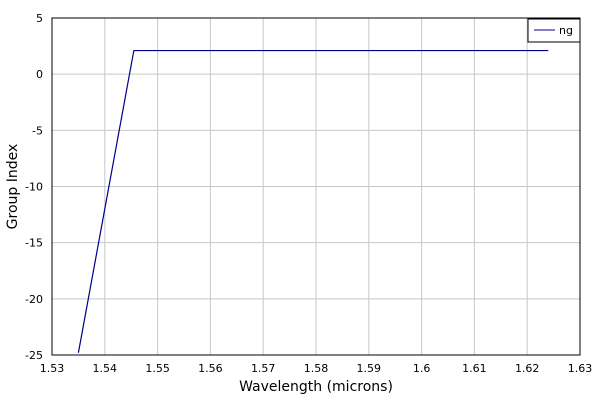 Image resolution: width=600 pixels, height=404 pixels. Describe the element at coordinates (105, 368) in the screenshot. I see `x-tick-label: 1.54` at that location.